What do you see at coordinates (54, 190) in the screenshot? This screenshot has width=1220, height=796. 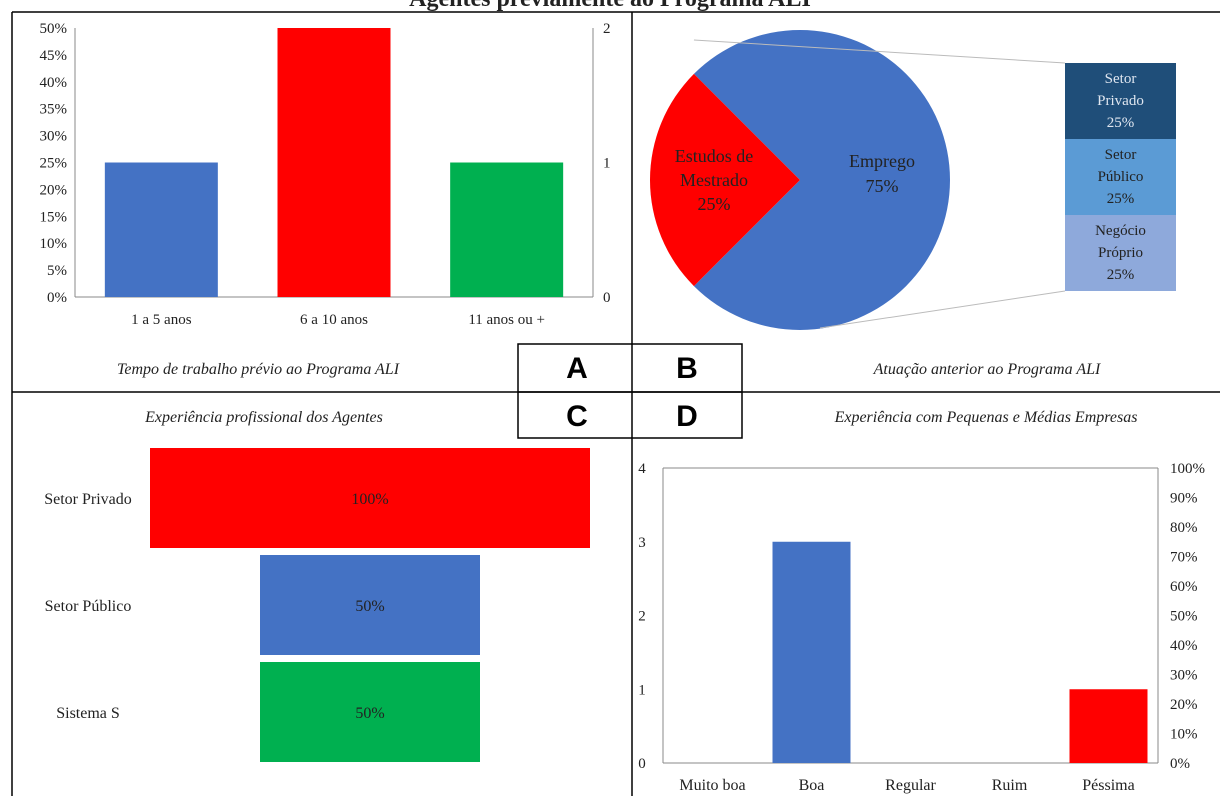 I see `chart-a-left-tick-label: 20%` at bounding box center [54, 190].